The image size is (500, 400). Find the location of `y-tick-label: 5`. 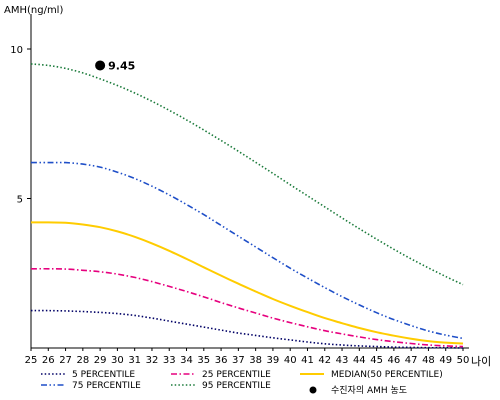

y-tick-label: 5 is located at coordinates (20, 200).